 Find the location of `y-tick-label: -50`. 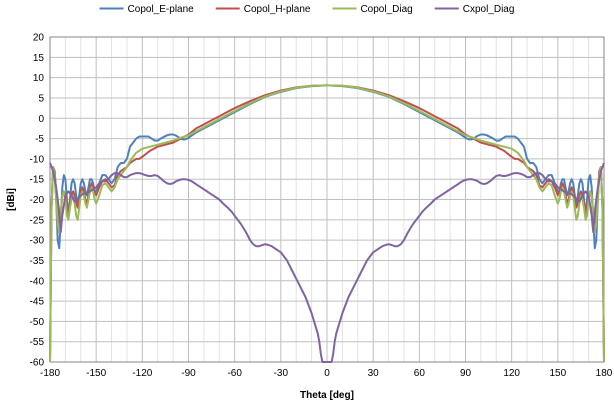

y-tick-label: -50 is located at coordinates (37, 322).